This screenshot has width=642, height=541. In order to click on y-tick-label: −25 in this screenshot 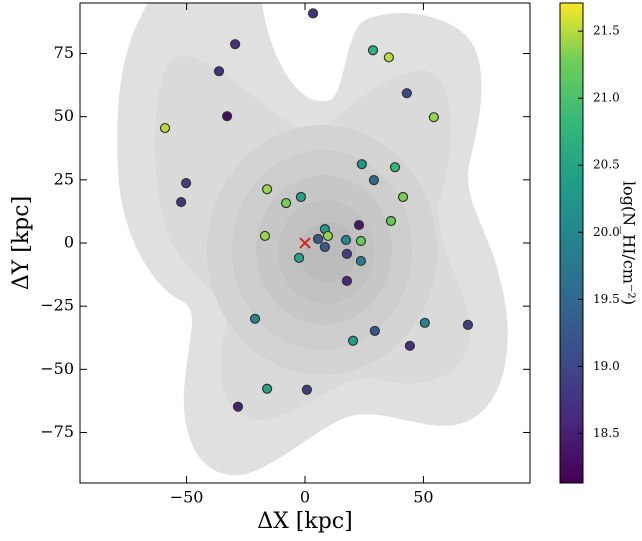, I will do `click(57, 305)`.